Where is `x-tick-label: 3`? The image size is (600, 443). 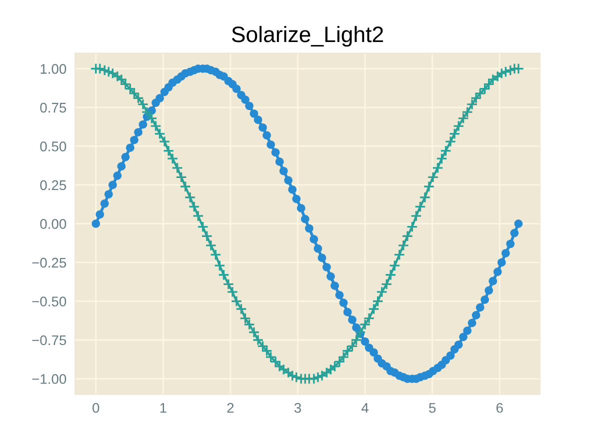
x-tick-label: 3 is located at coordinates (297, 407).